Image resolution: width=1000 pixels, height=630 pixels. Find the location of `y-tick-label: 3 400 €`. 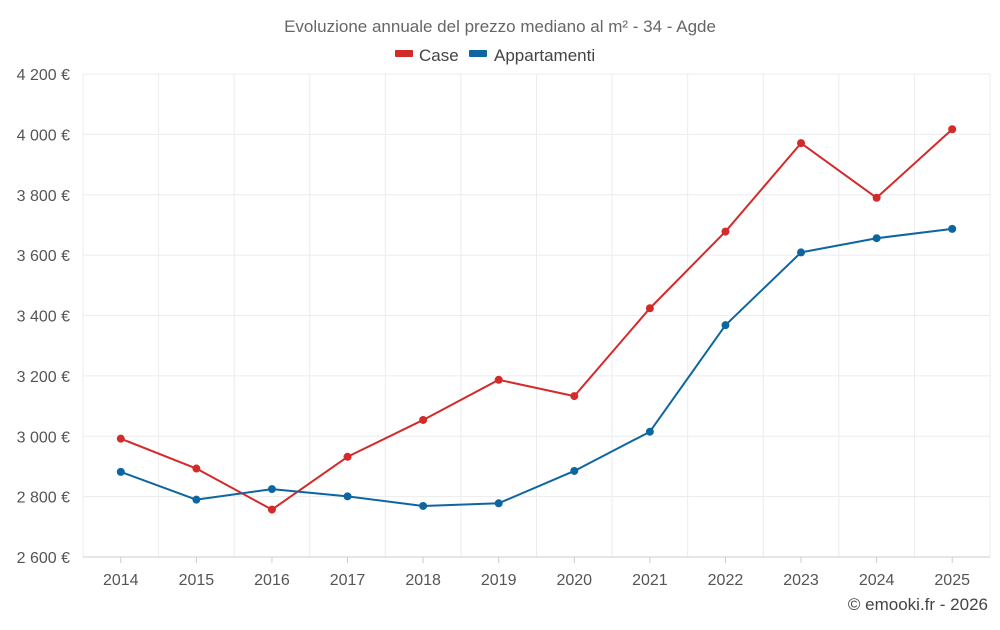

y-tick-label: 3 400 € is located at coordinates (43, 317).